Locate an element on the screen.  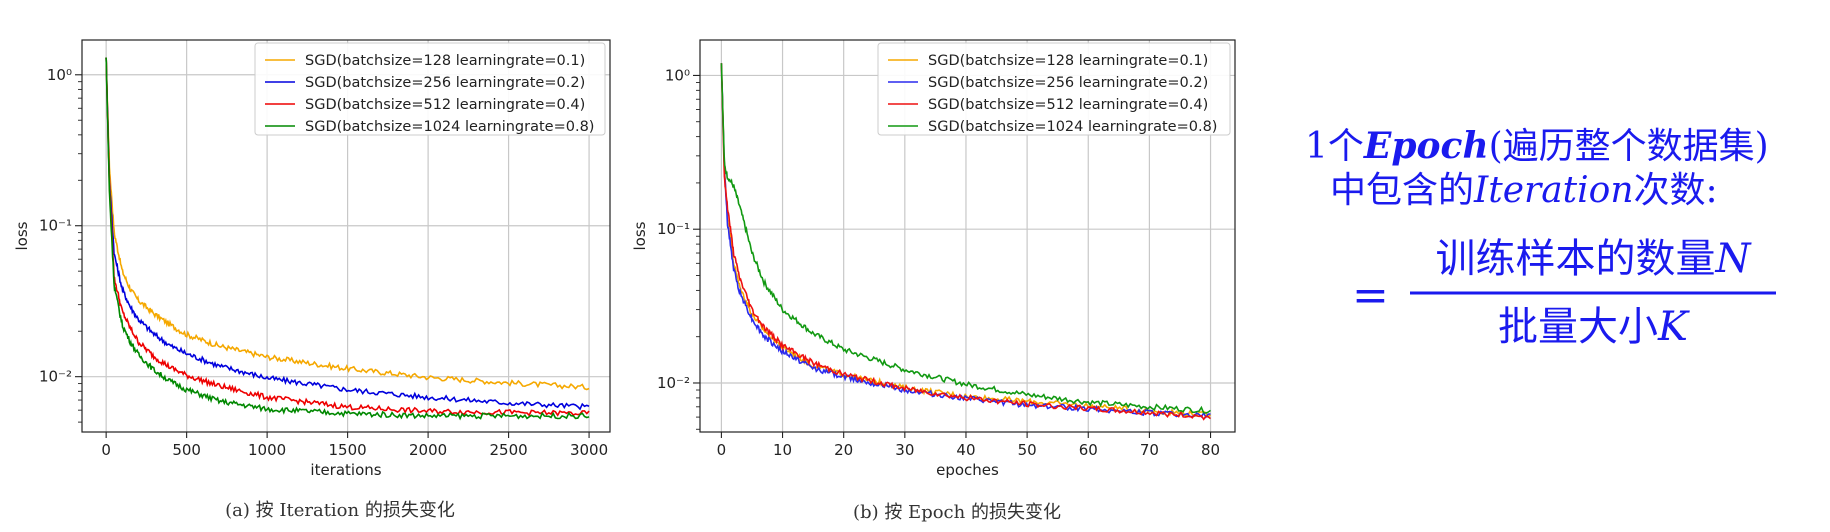
formula-equals: = is located at coordinates (1370, 295).